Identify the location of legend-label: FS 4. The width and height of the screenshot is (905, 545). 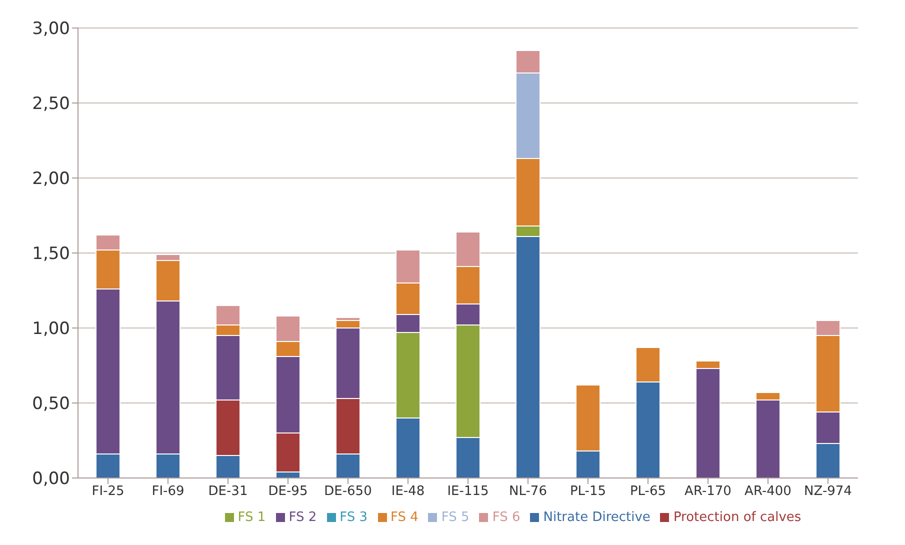
(404, 517).